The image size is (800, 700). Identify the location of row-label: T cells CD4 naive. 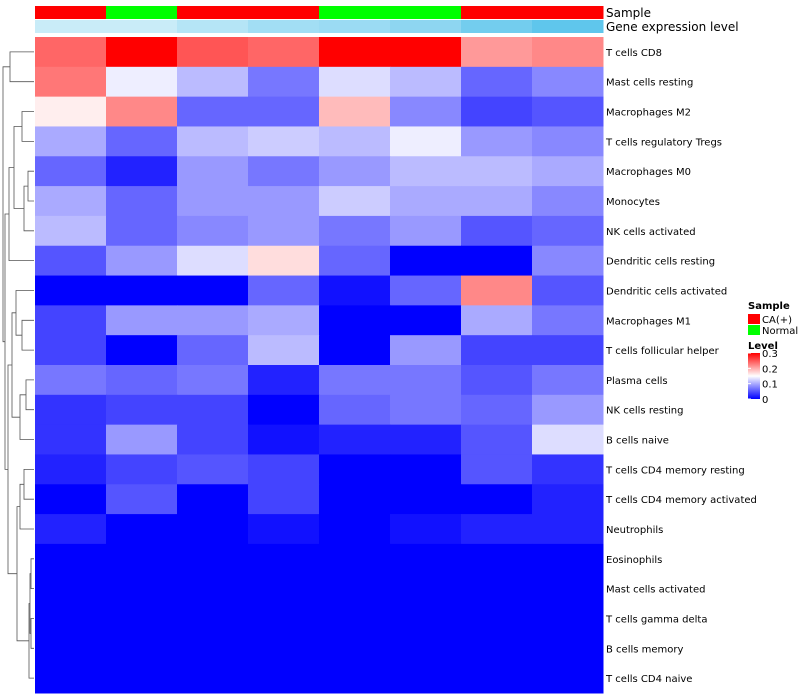
(648, 679).